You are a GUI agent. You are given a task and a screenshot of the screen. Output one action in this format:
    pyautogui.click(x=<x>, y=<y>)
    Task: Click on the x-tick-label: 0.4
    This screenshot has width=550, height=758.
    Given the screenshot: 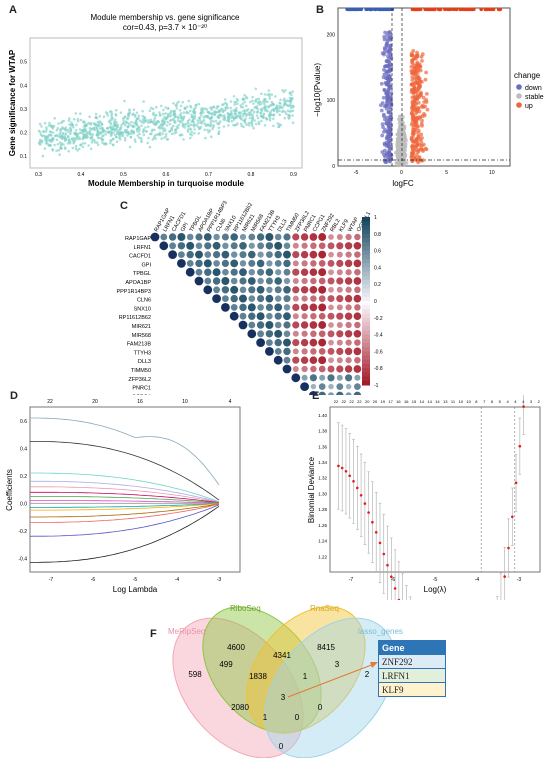 What is the action you would take?
    pyautogui.click(x=81, y=175)
    